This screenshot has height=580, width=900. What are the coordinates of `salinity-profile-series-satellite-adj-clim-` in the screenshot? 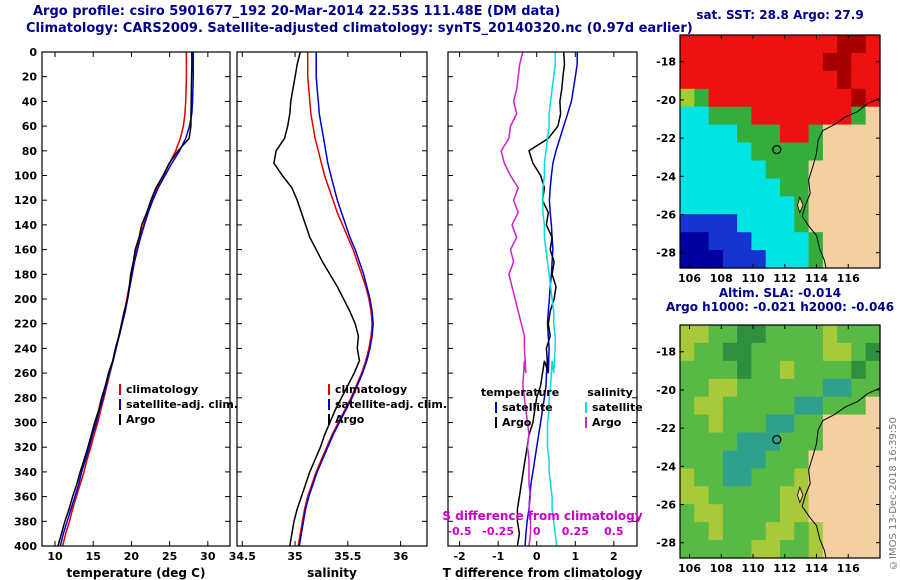 It's located at (336, 299).